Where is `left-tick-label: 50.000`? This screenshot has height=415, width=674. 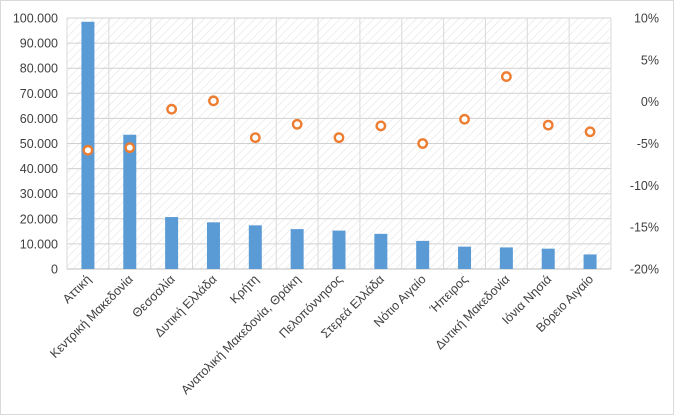 left-tick-label: 50.000 is located at coordinates (39, 144).